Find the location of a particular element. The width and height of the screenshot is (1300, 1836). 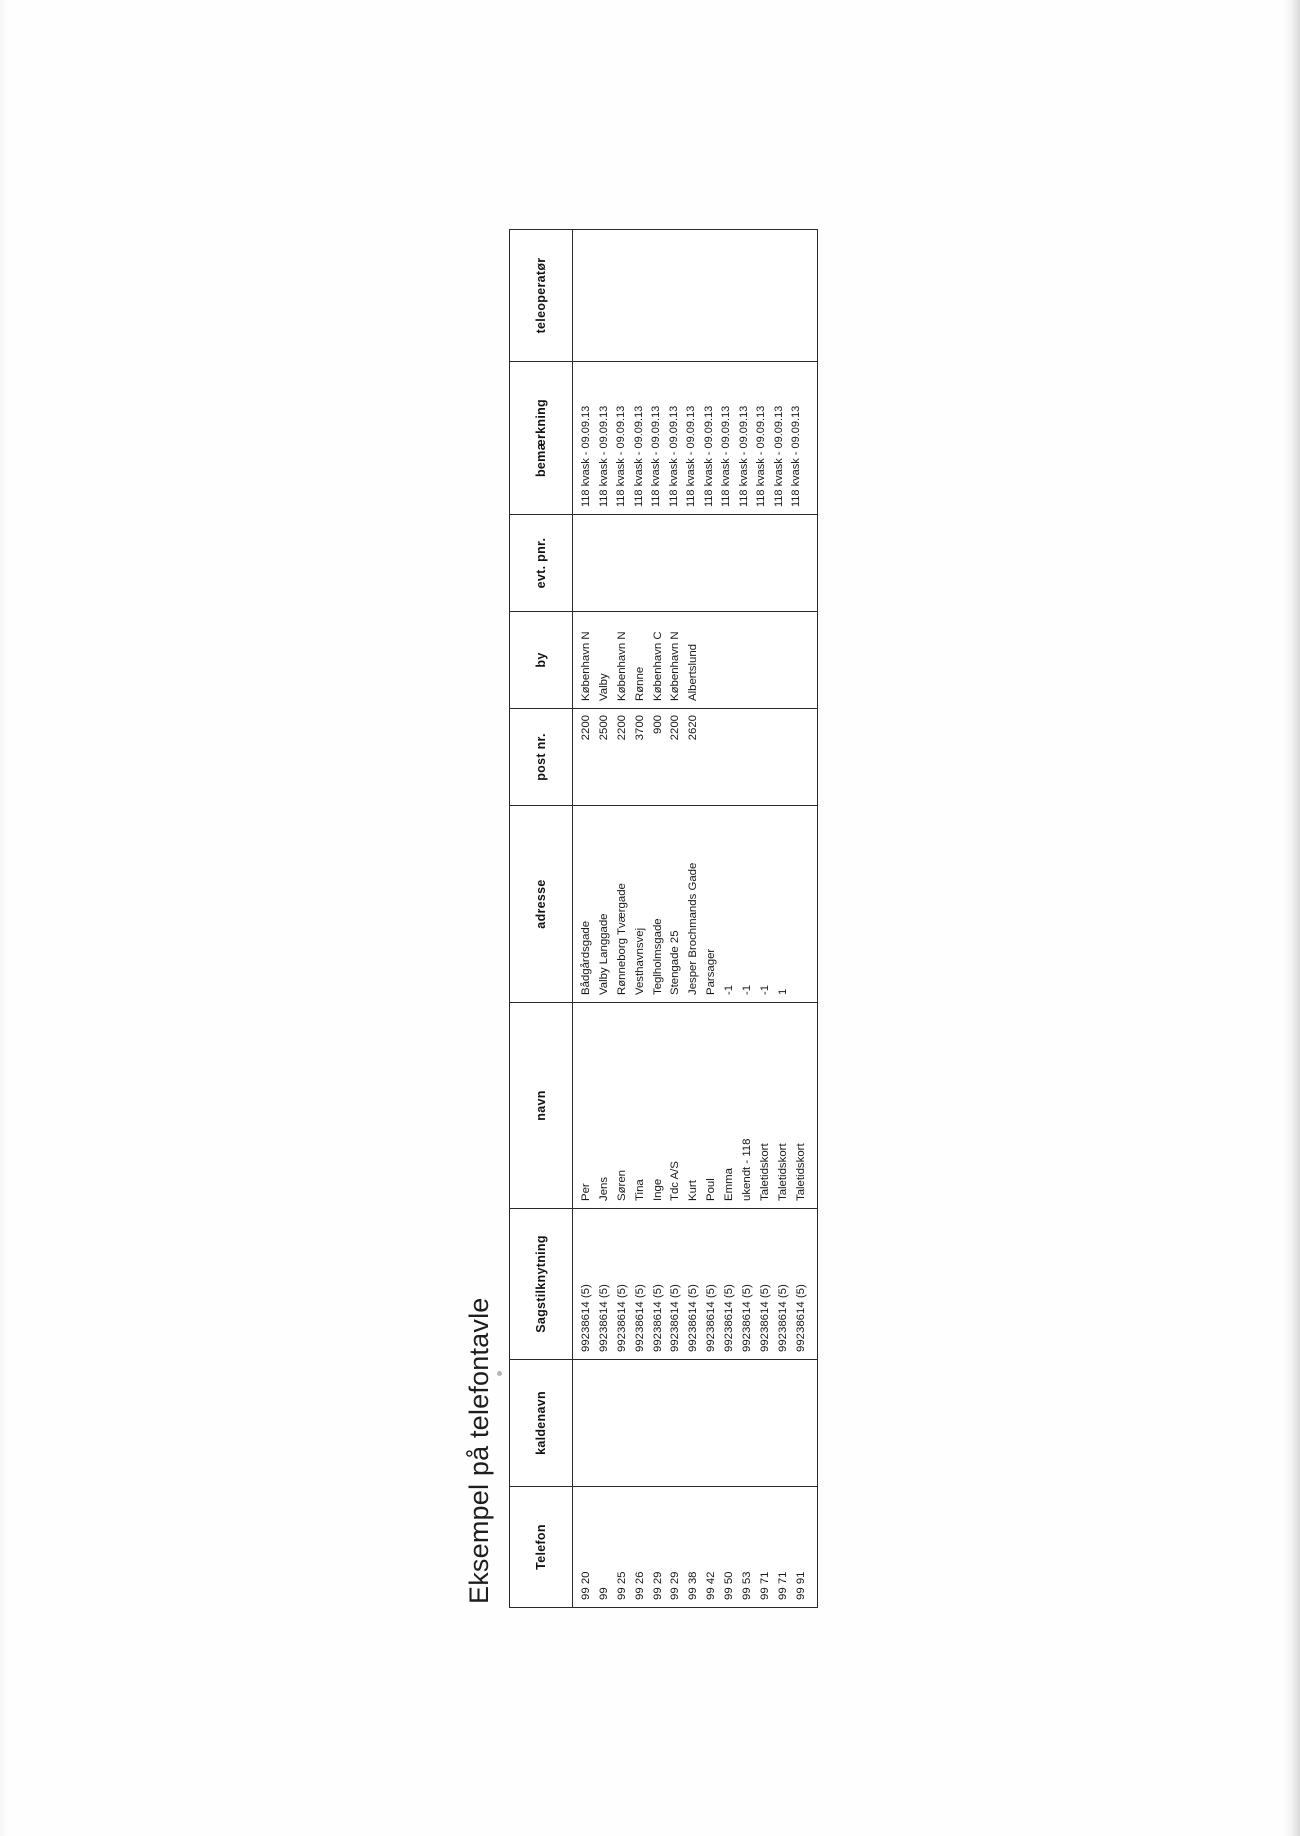

cell-value: Jesper Brochmands Gade is located at coordinates (693, 928).